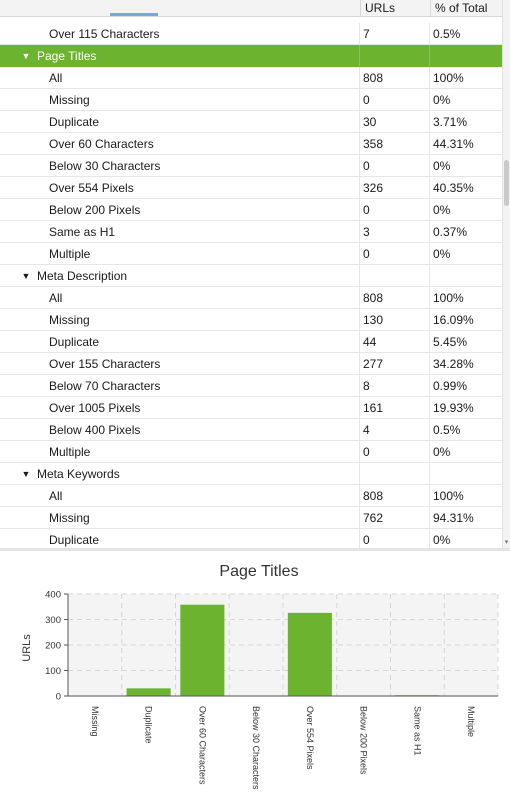 The image size is (510, 810). Describe the element at coordinates (53, 646) in the screenshot. I see `y-tick-label: 200` at that location.